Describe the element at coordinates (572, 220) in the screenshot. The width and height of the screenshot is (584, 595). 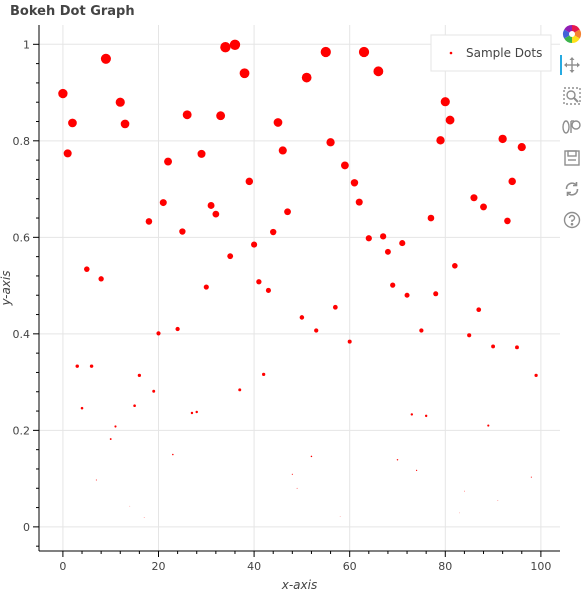
I see `help-tool-icon` at that location.